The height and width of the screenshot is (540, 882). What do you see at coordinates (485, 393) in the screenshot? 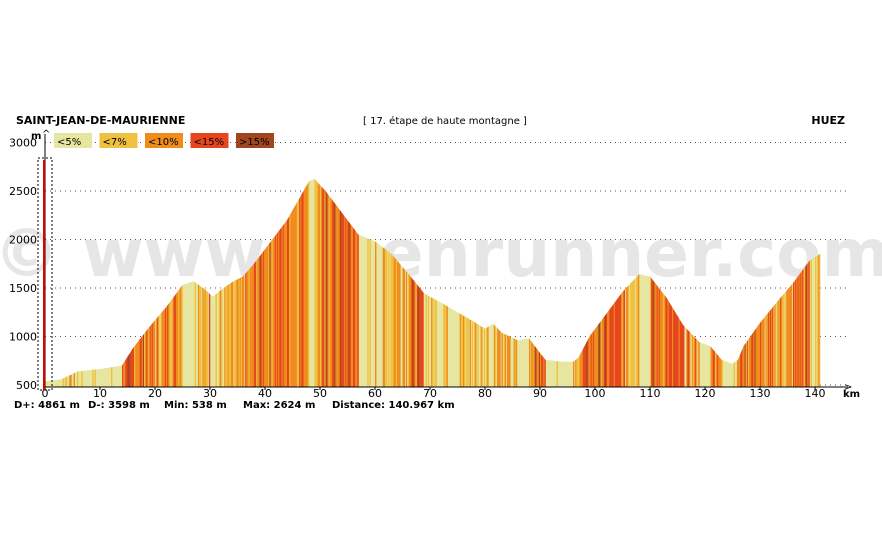
I see `x-tick-label: 80` at bounding box center [485, 393].